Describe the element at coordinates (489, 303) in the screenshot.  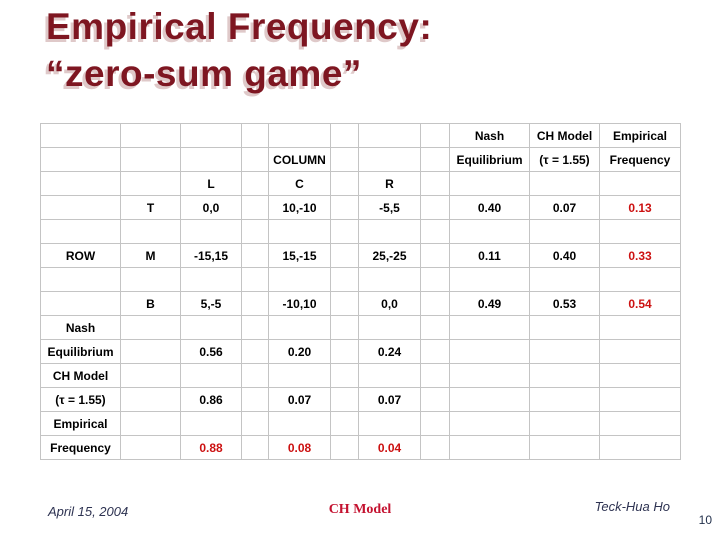
I see `table-cell: 0.49` at that location.